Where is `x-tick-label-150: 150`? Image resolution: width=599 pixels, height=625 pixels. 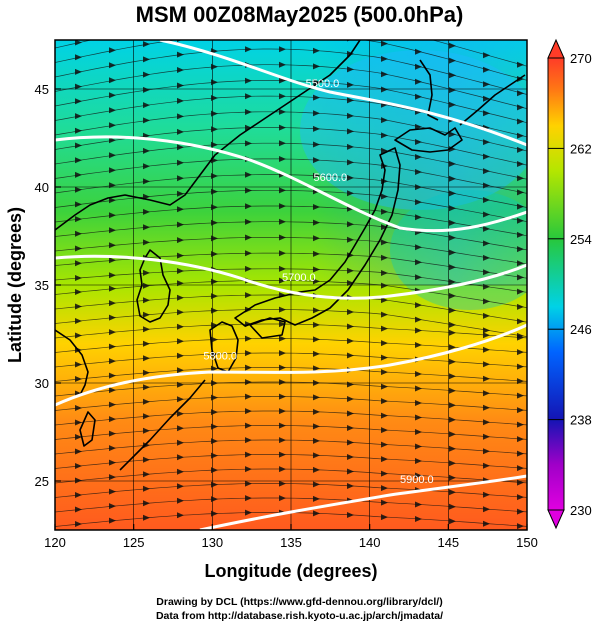 x-tick-label-150: 150 is located at coordinates (527, 542).